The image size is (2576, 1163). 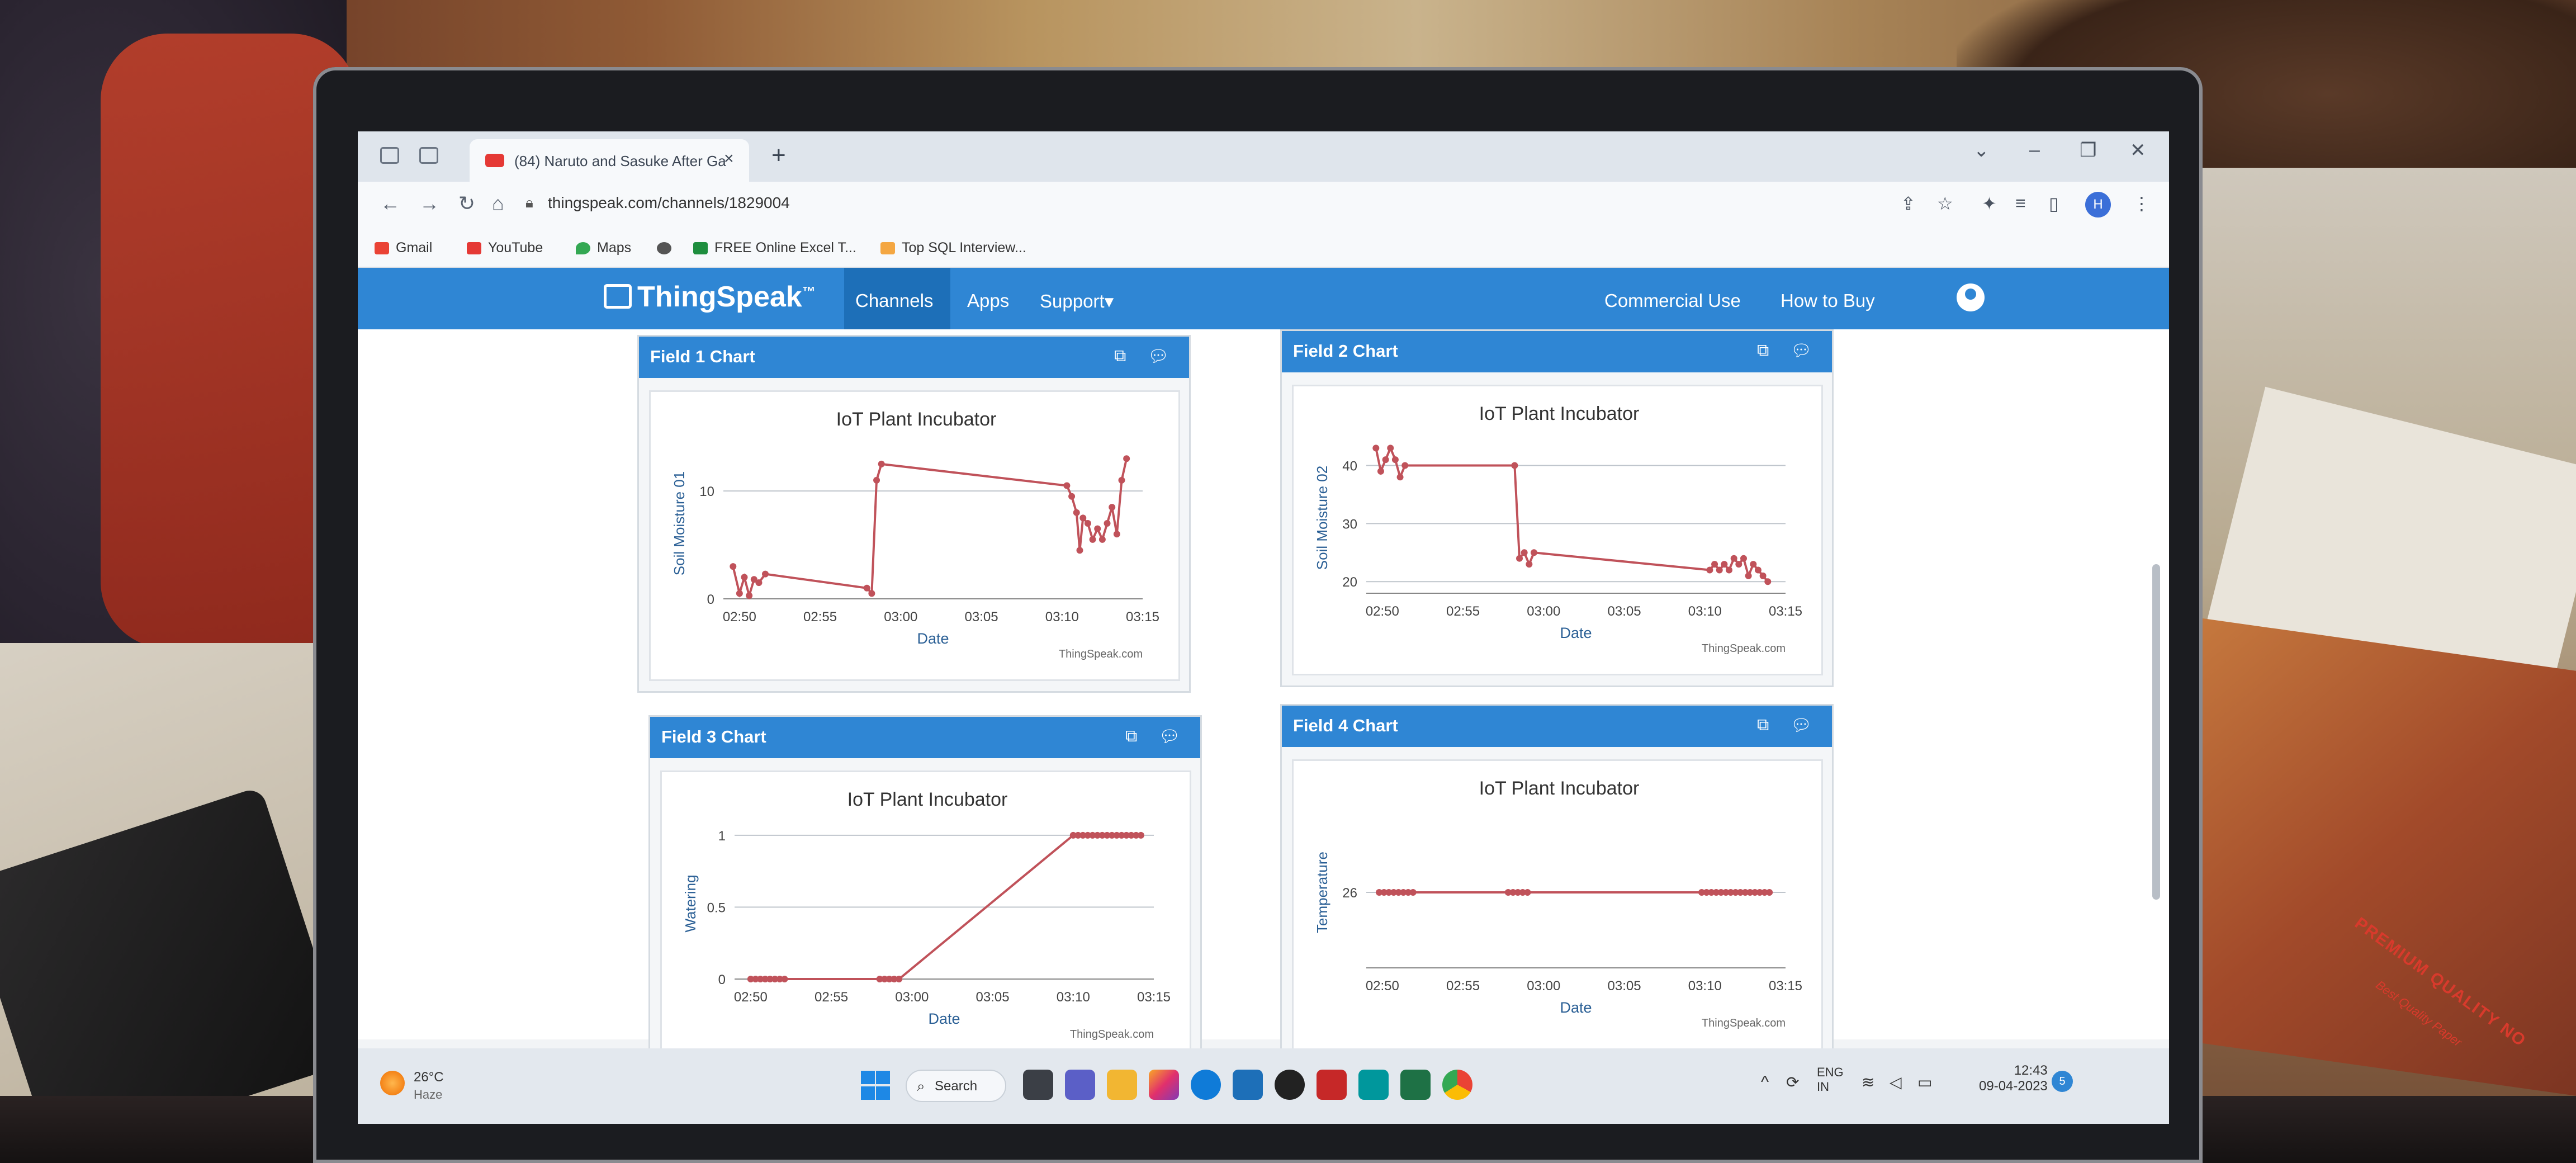 I want to click on bookmark-star-icon: ☆, so click(x=1945, y=204).